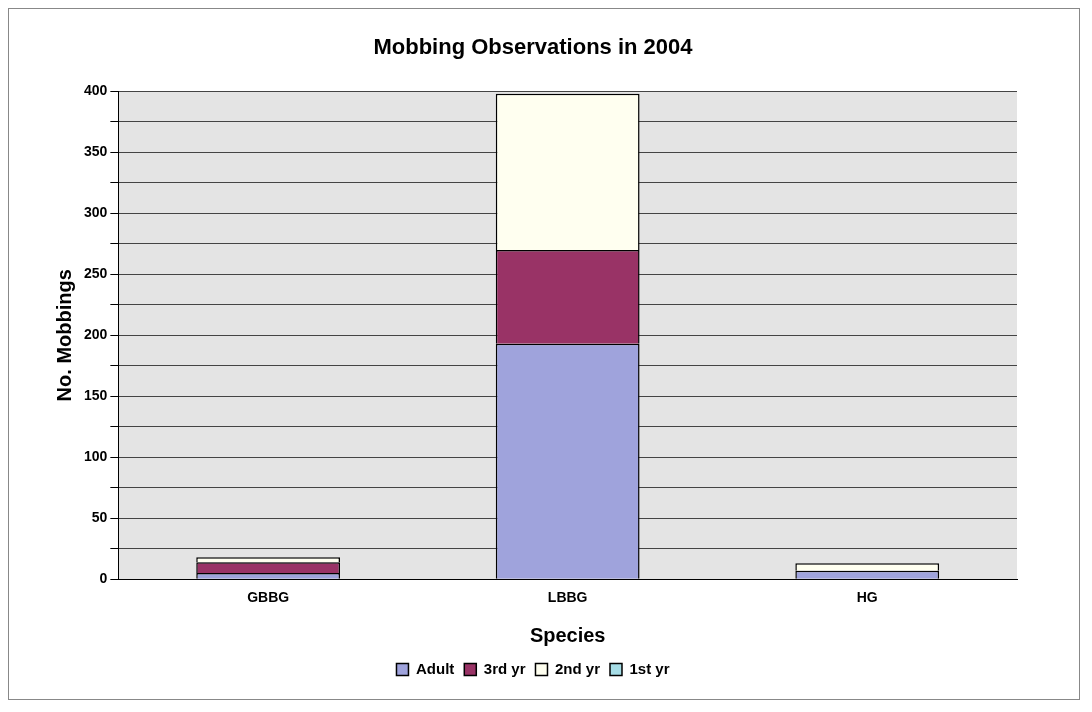 The image size is (1092, 712). I want to click on y-tick-label: 200, so click(96, 334).